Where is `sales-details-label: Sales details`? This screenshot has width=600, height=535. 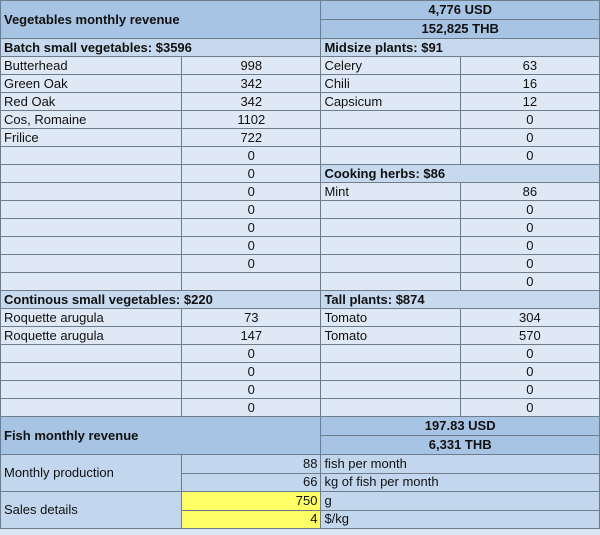 sales-details-label: Sales details is located at coordinates (91, 510).